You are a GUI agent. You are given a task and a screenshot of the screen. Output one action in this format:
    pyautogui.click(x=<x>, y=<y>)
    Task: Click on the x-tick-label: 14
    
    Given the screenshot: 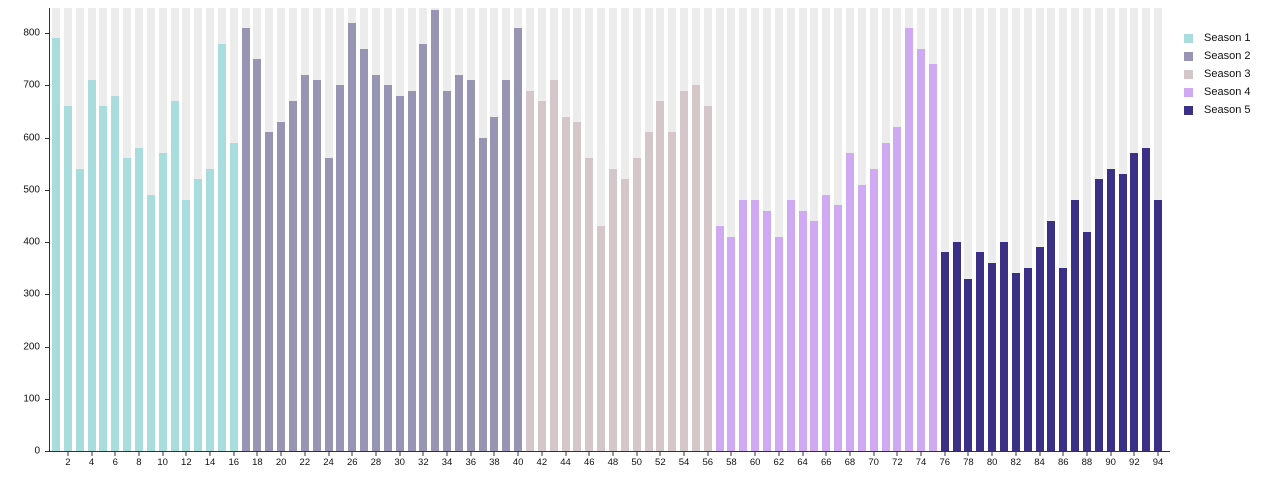 What is the action you would take?
    pyautogui.click(x=210, y=462)
    